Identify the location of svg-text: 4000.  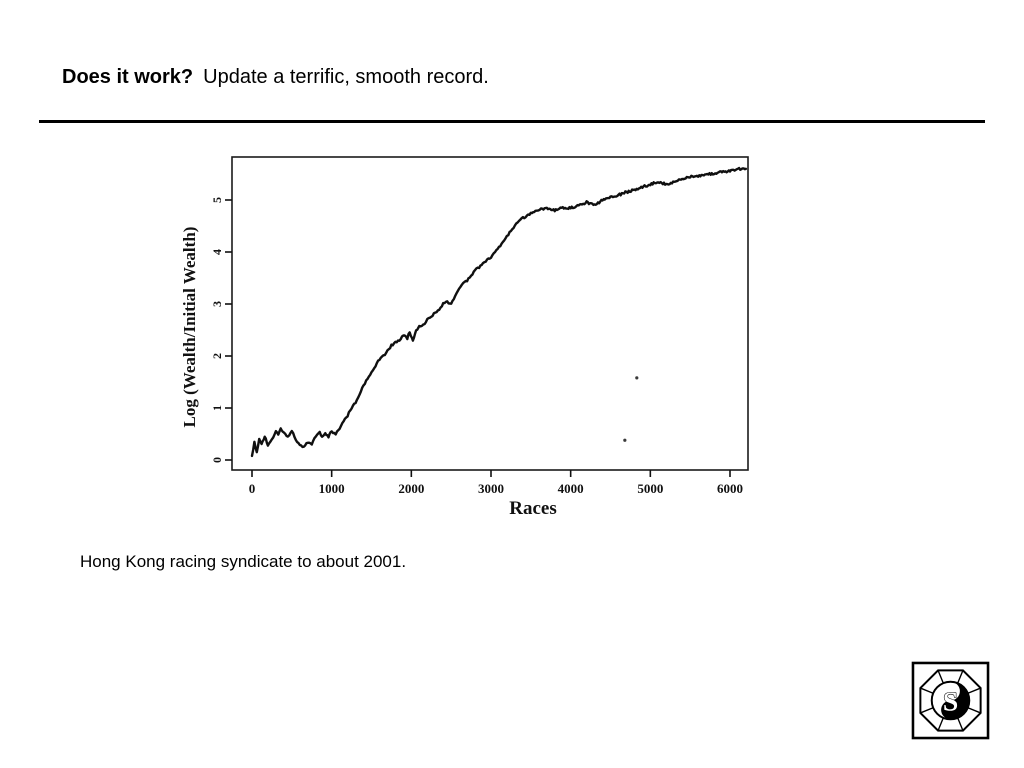
(571, 488).